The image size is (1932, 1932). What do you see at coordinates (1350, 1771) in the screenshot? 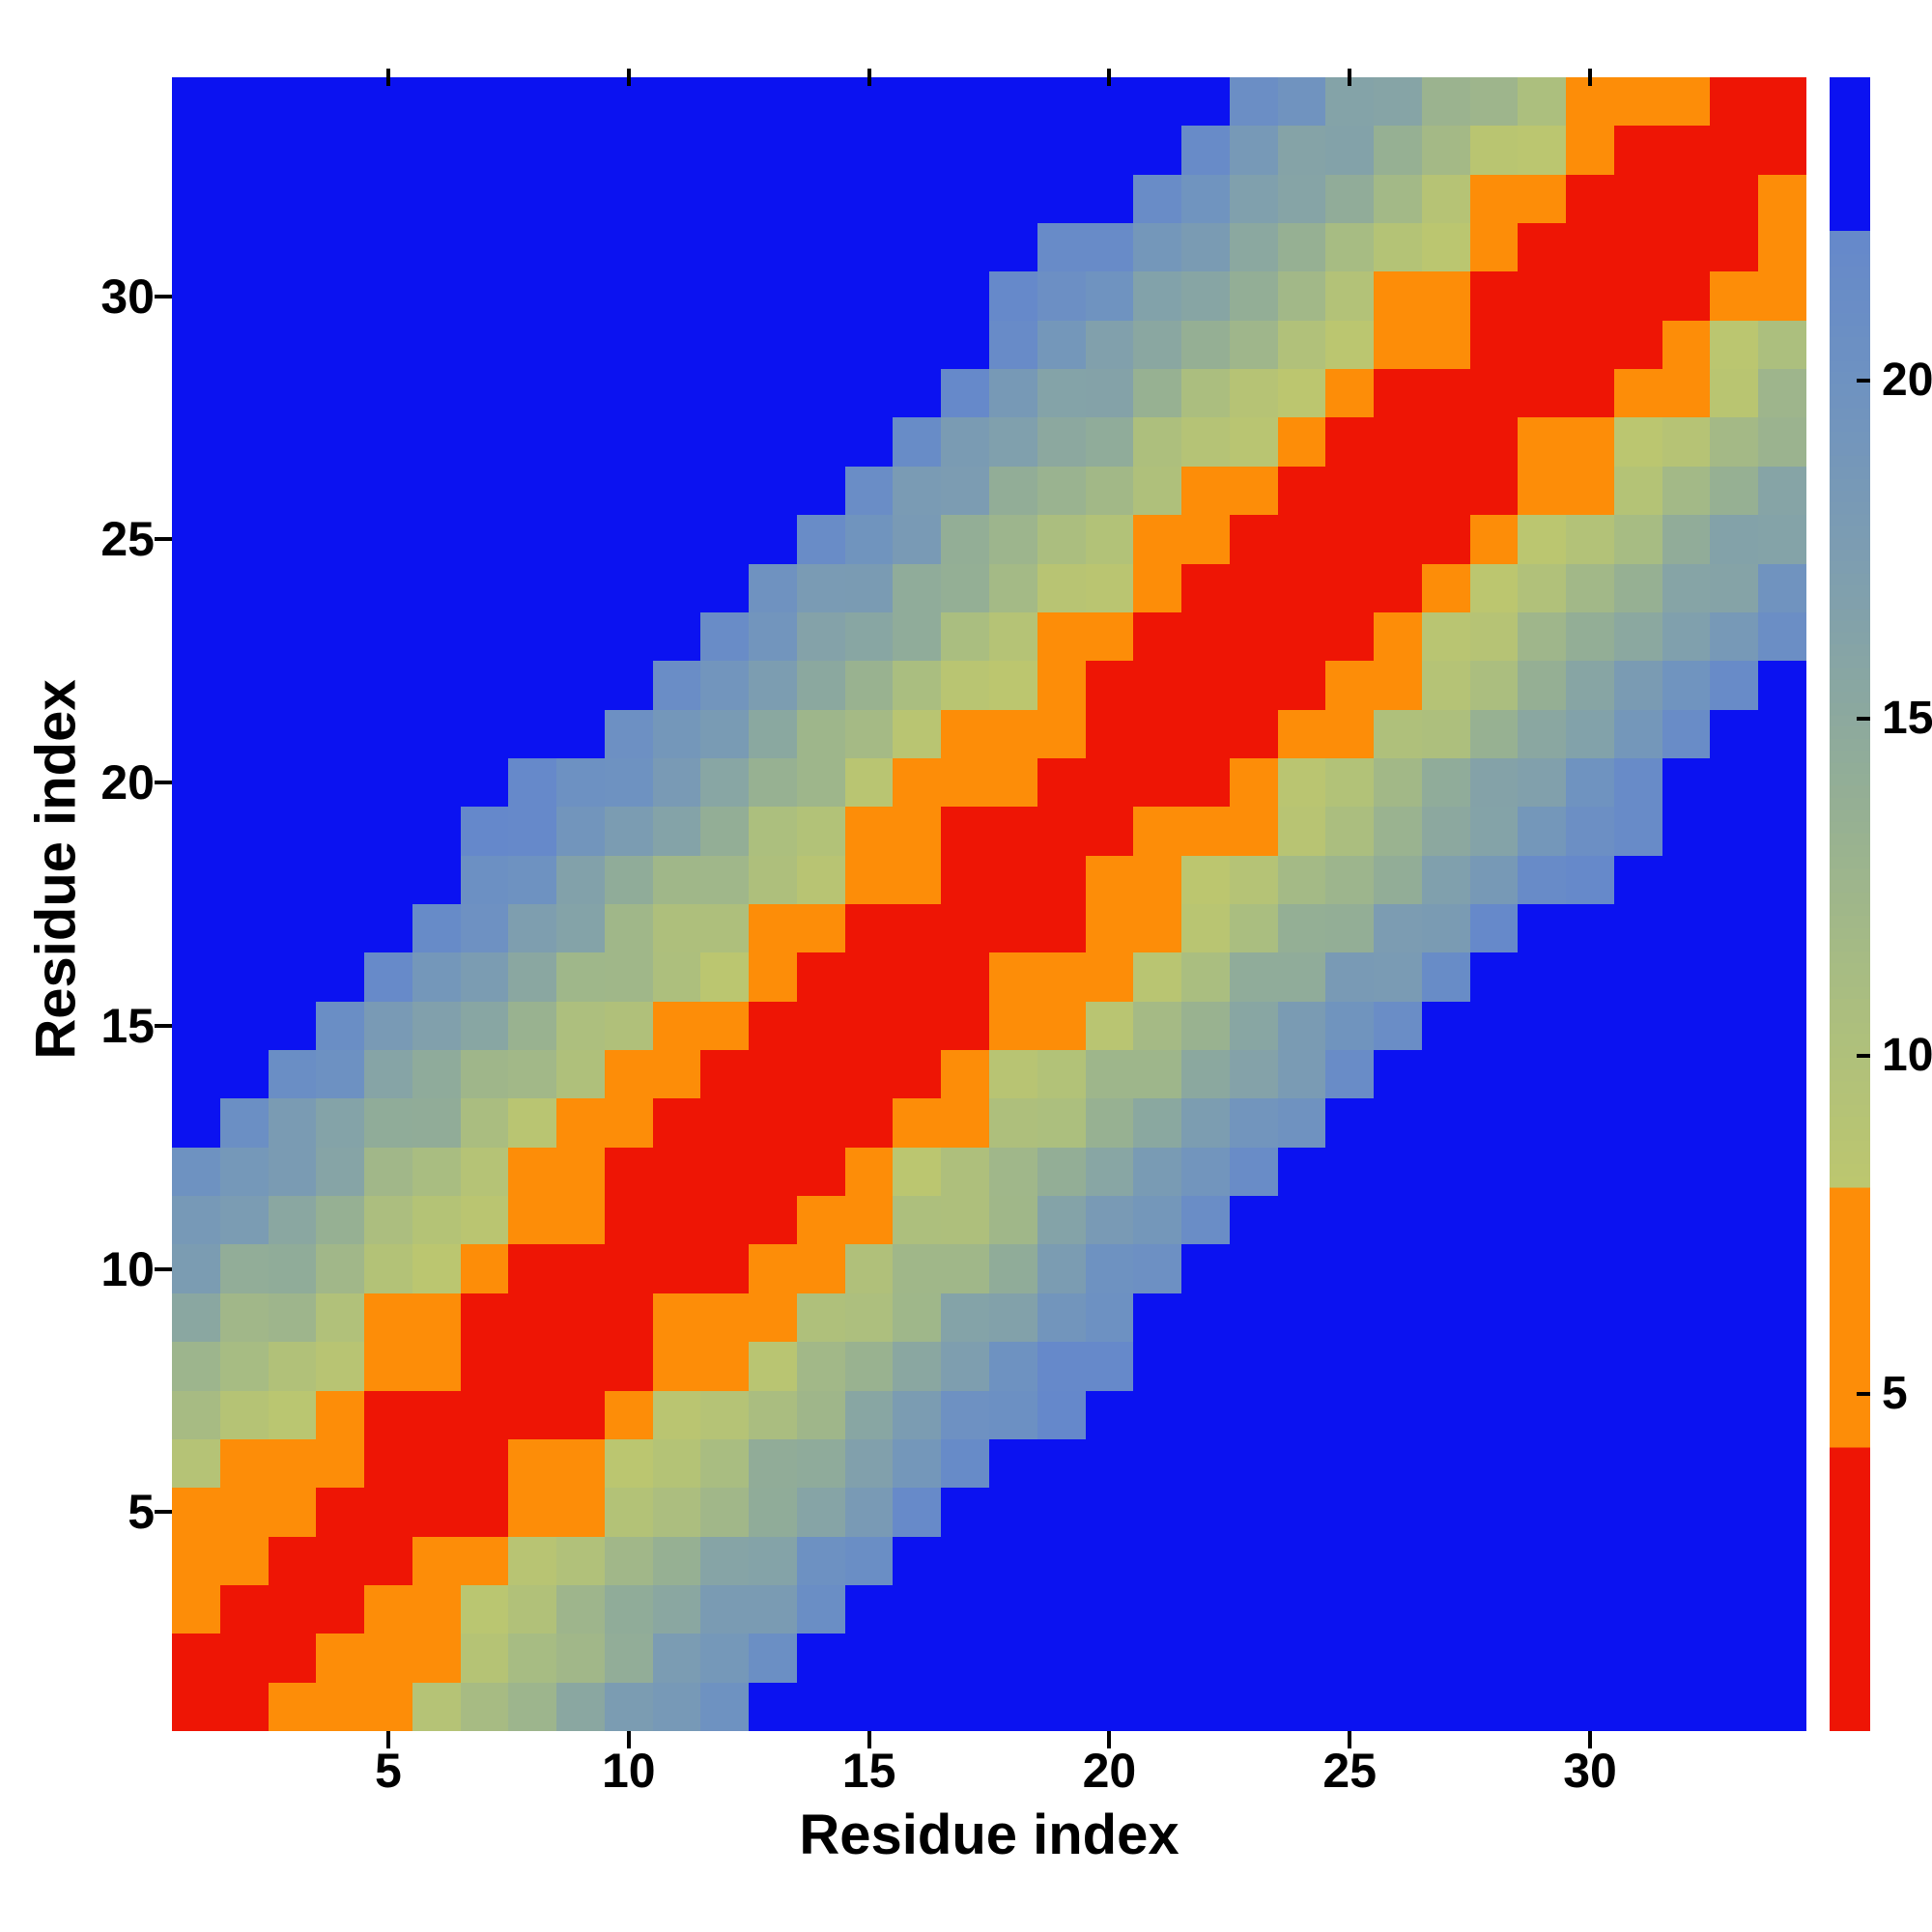
I see `x-tick-label: 25` at bounding box center [1350, 1771].